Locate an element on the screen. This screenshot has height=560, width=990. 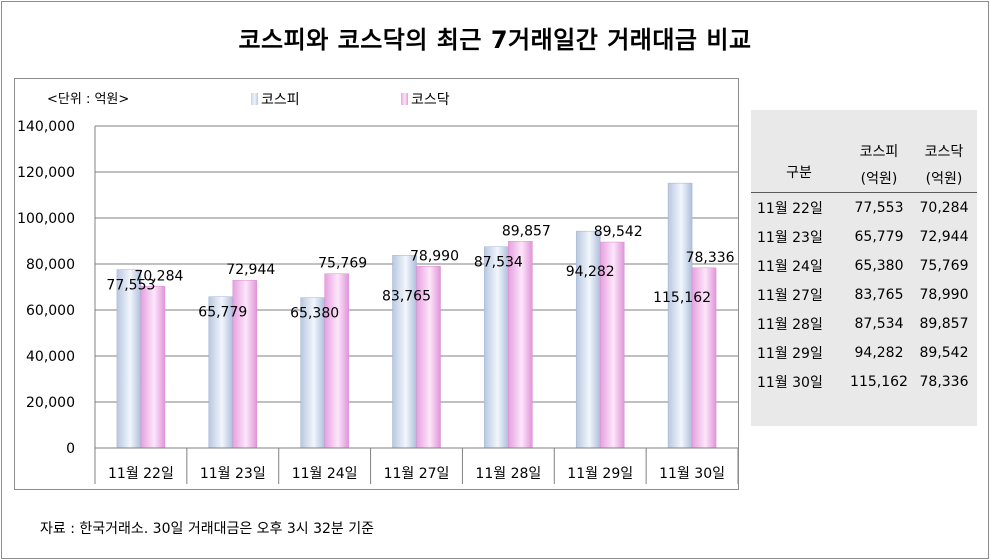
value-label-kospi: 77,553 is located at coordinates (130, 286).